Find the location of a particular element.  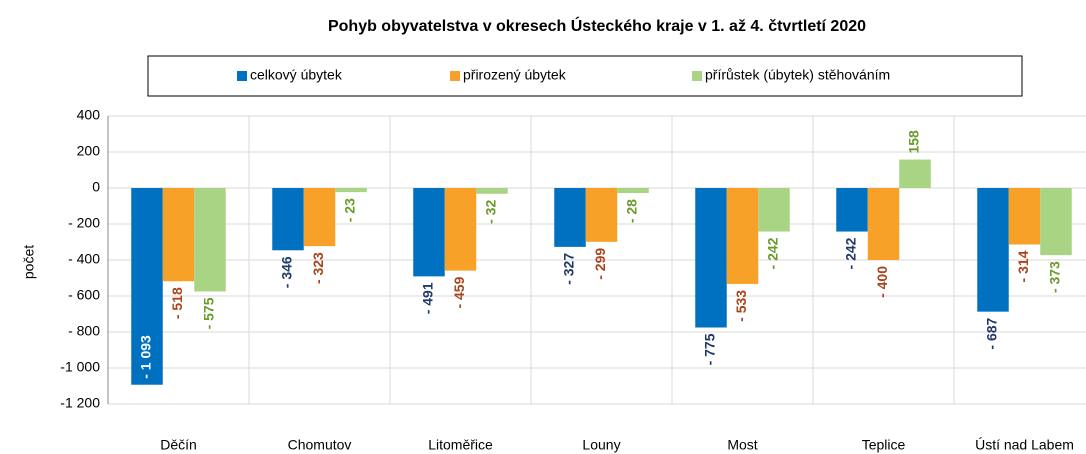

value-label: - 459 is located at coordinates (459, 292).